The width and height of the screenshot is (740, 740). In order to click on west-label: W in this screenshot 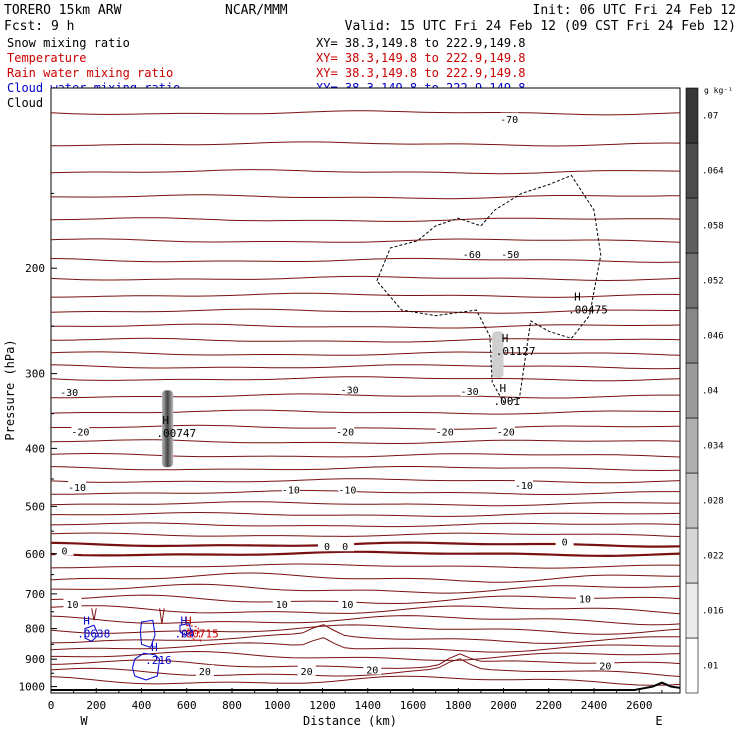, I will do `click(84, 721)`.